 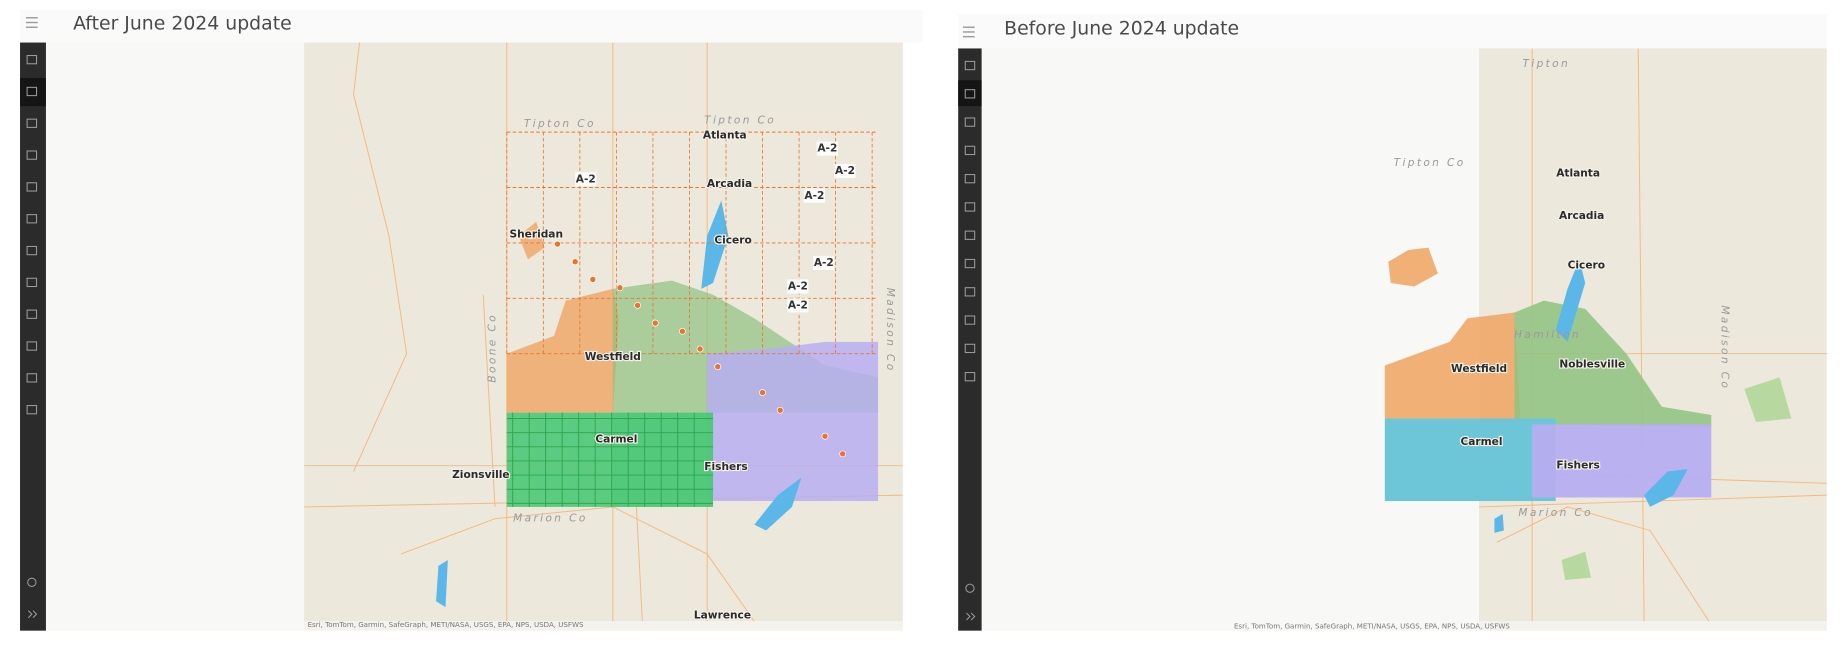 I want to click on parcel-lines, so click(x=692, y=319).